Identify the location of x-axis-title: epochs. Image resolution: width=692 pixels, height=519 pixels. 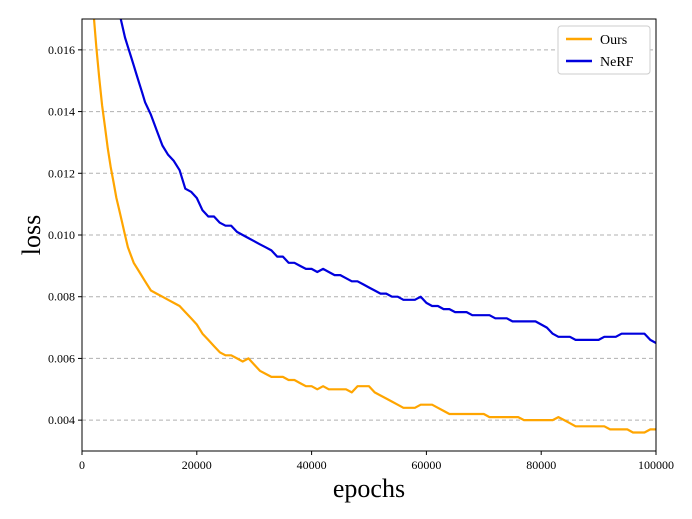
(369, 488).